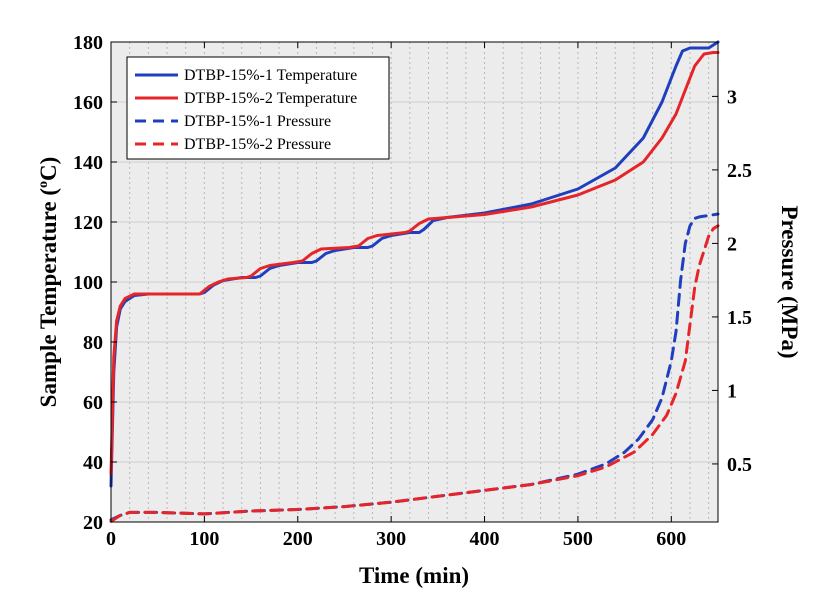 This screenshot has height=598, width=822. Describe the element at coordinates (257, 144) in the screenshot. I see `legend-label-4: DTBP-15%-2 Pressure` at that location.